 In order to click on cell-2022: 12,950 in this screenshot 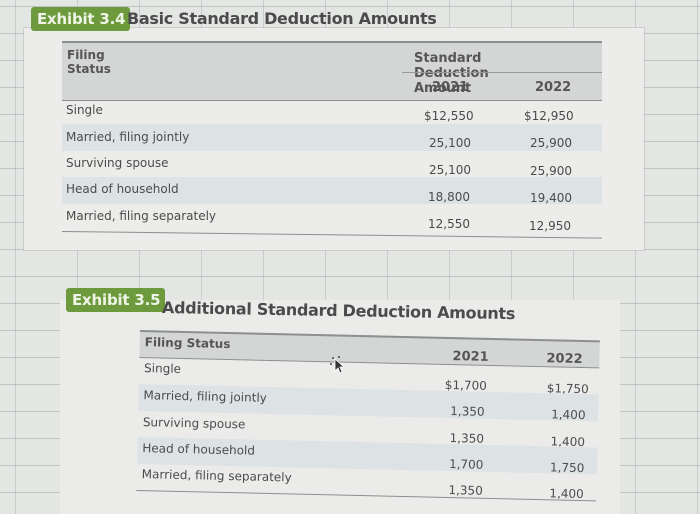, I will do `click(550, 226)`.